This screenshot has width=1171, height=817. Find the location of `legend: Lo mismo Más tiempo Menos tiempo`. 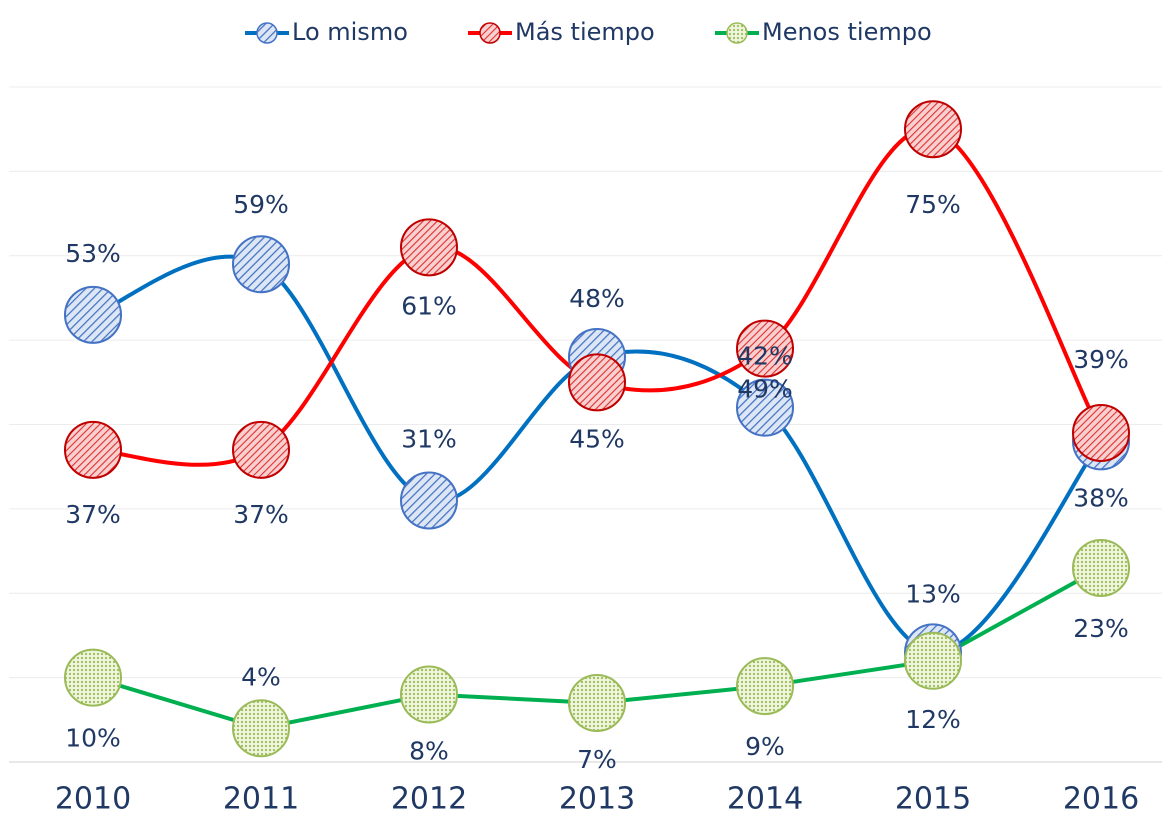

legend: Lo mismo Más tiempo Menos tiempo is located at coordinates (588, 32).